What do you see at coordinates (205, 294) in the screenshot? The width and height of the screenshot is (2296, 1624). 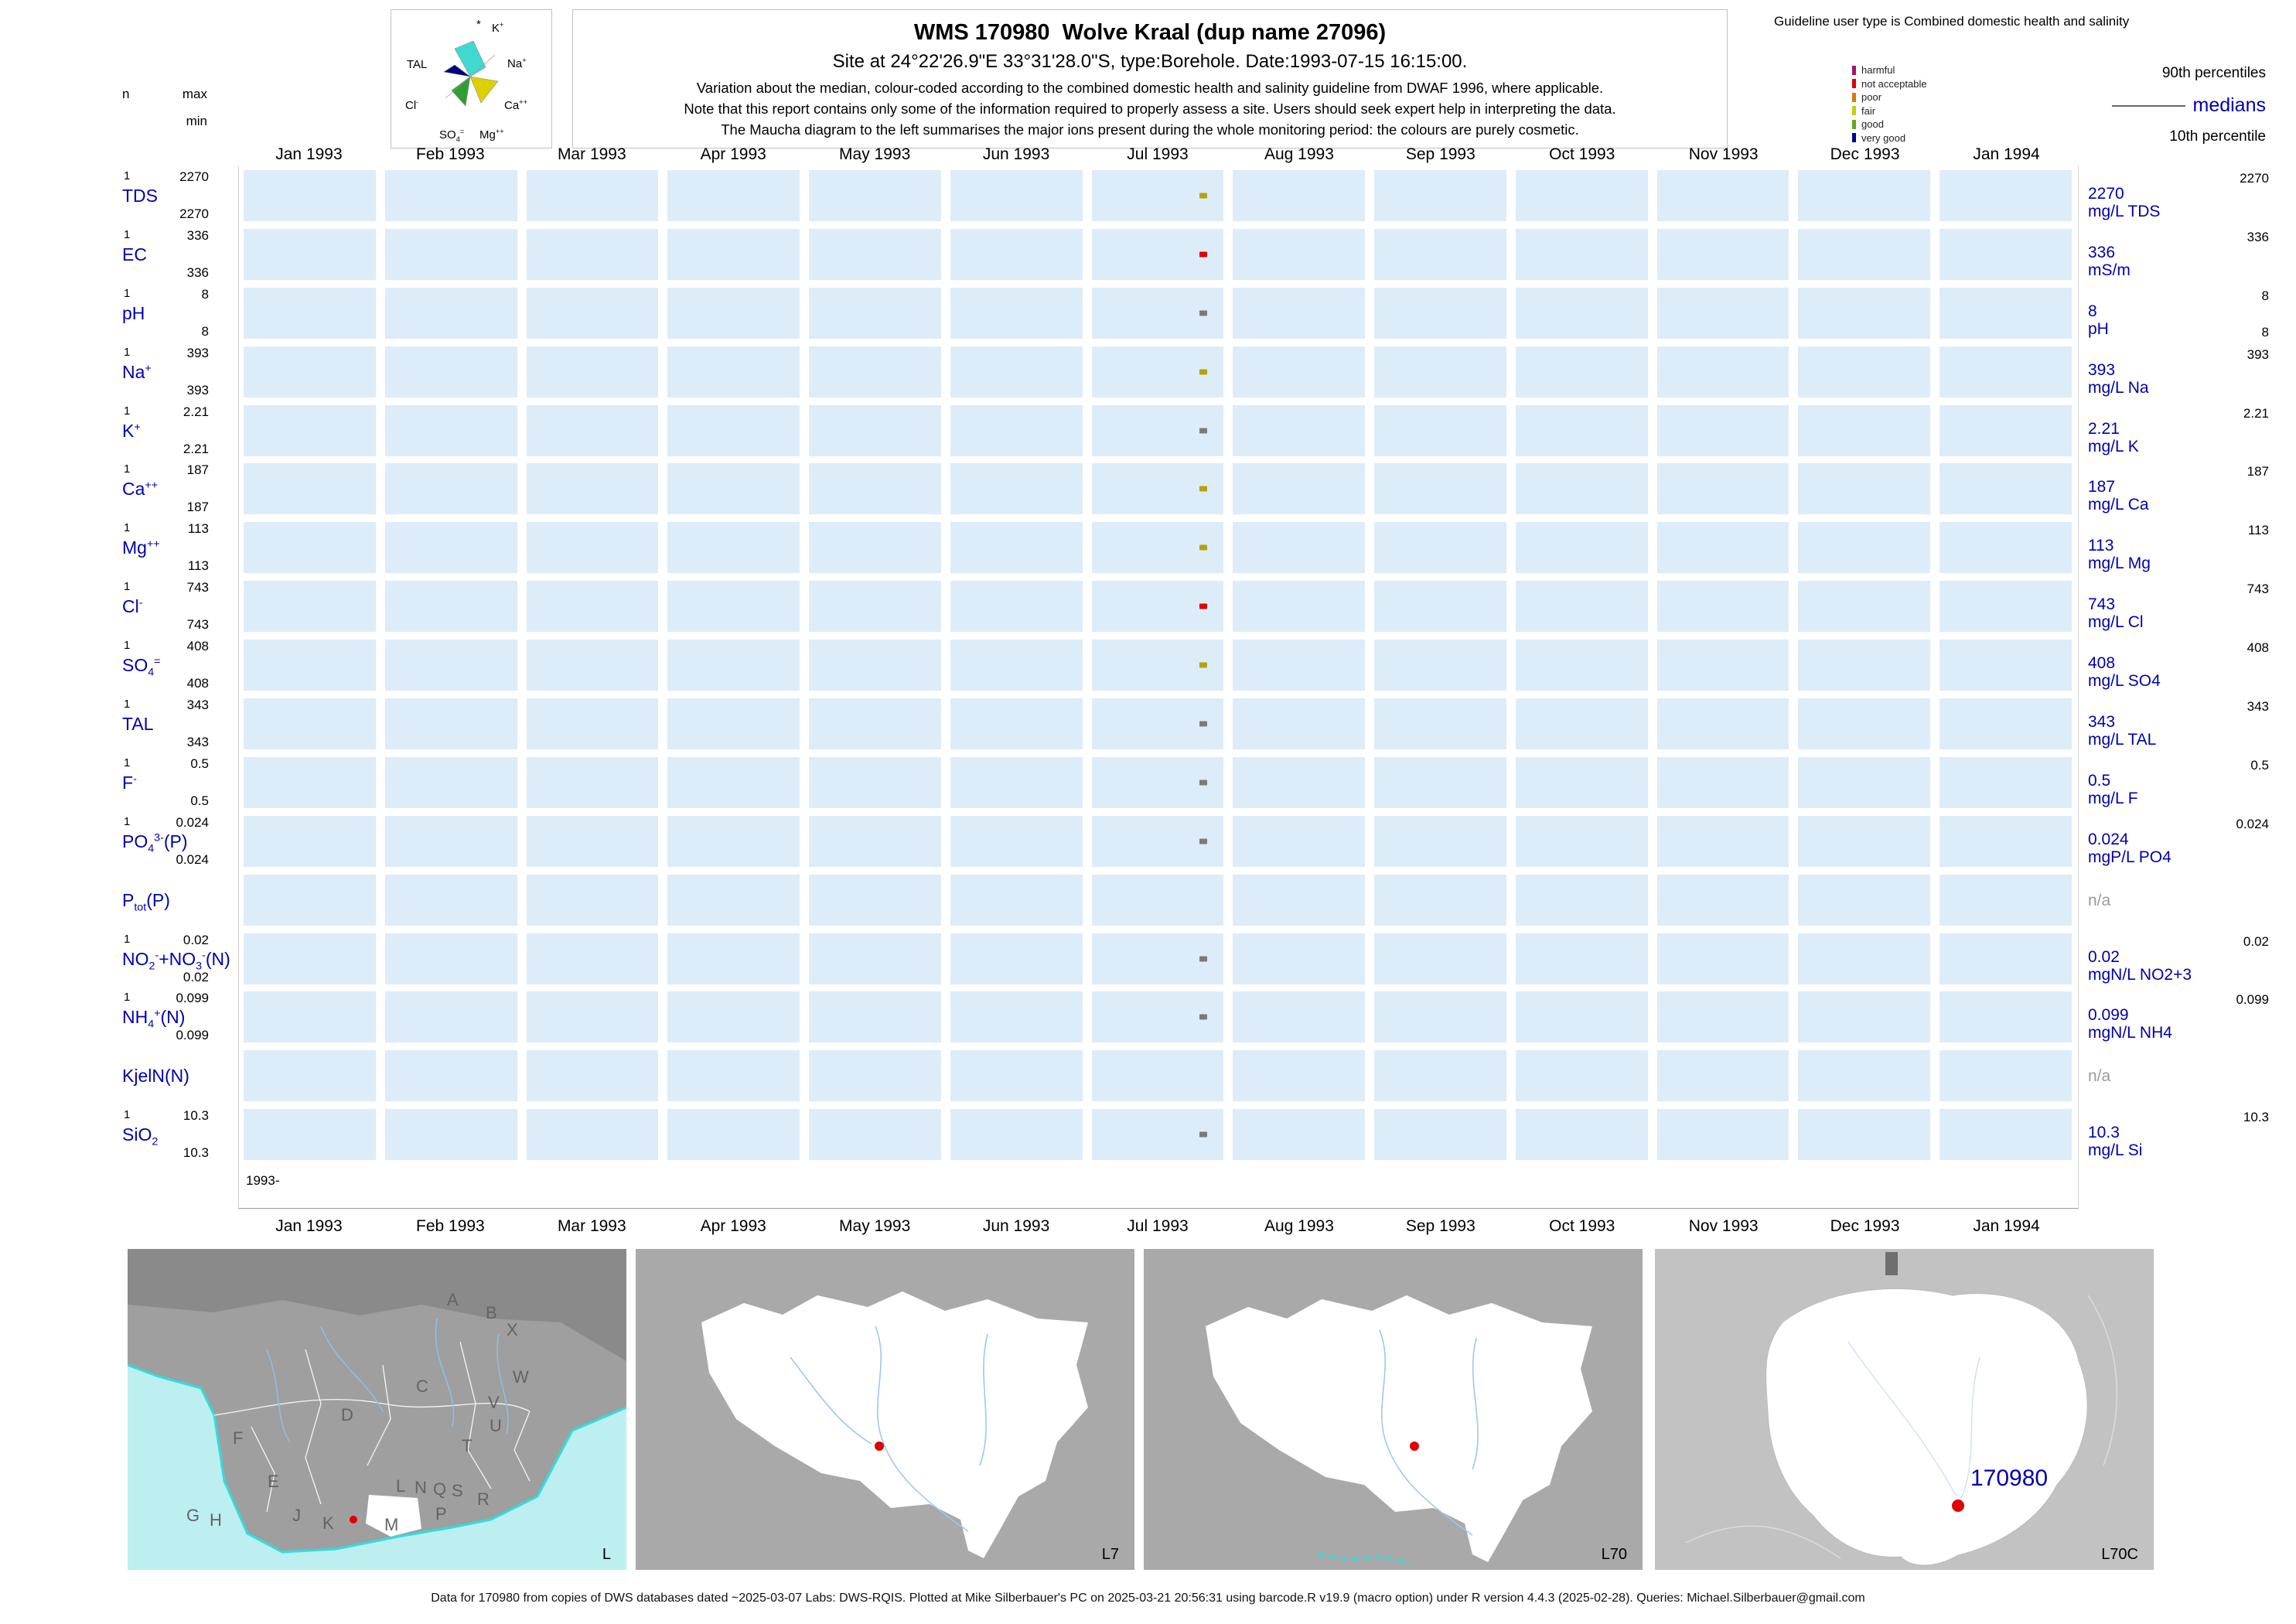 I see `row-max-value: 8` at bounding box center [205, 294].